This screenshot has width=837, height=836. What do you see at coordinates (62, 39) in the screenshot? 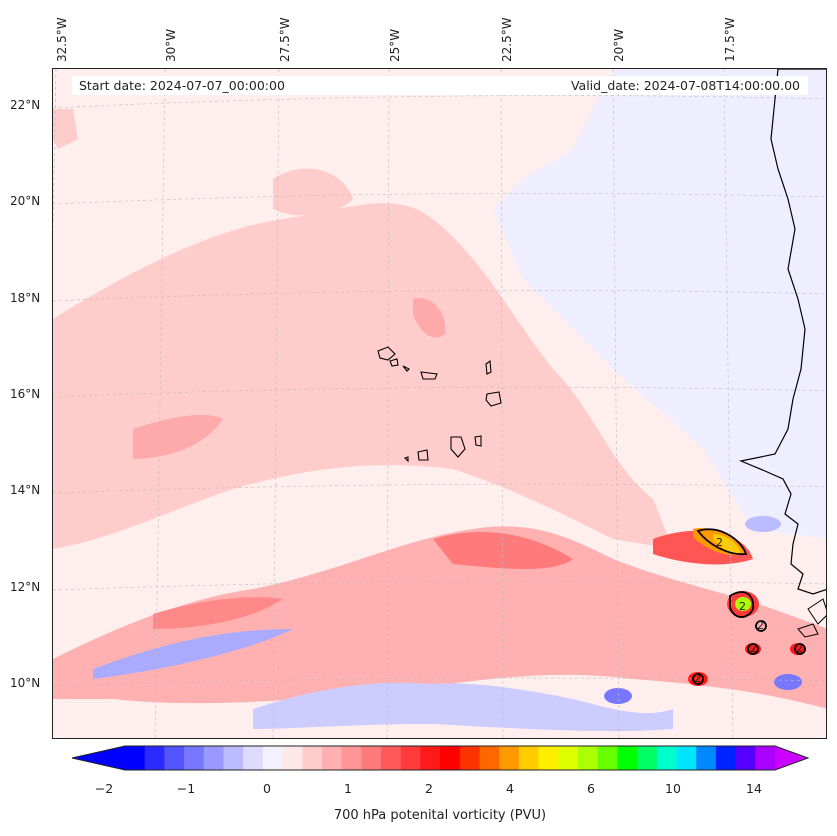
I see `lon-label-32-5w: 32.5°W` at bounding box center [62, 39].